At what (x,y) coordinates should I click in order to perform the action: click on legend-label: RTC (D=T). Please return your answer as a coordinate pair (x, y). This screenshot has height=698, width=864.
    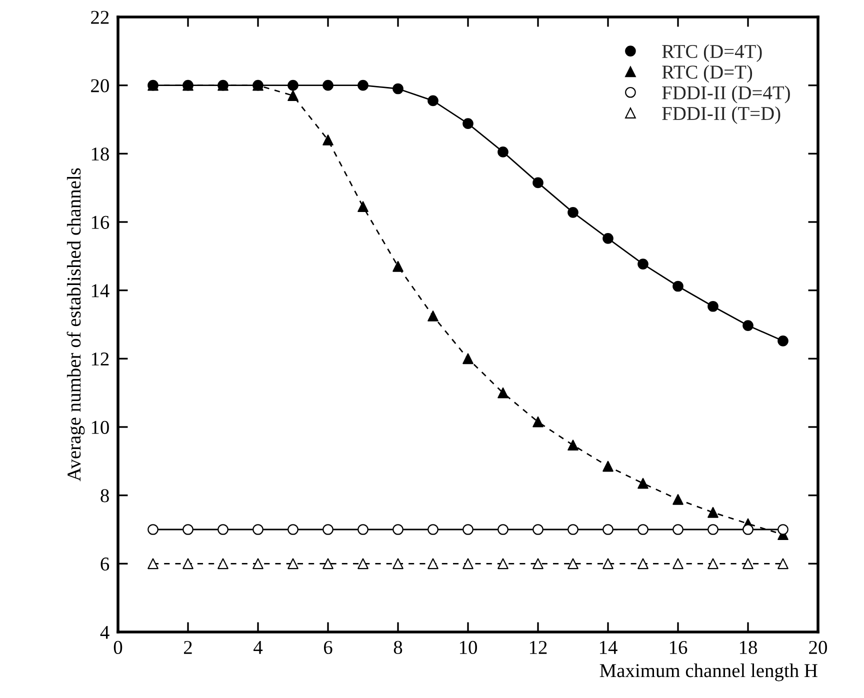
    Looking at the image, I should click on (707, 74).